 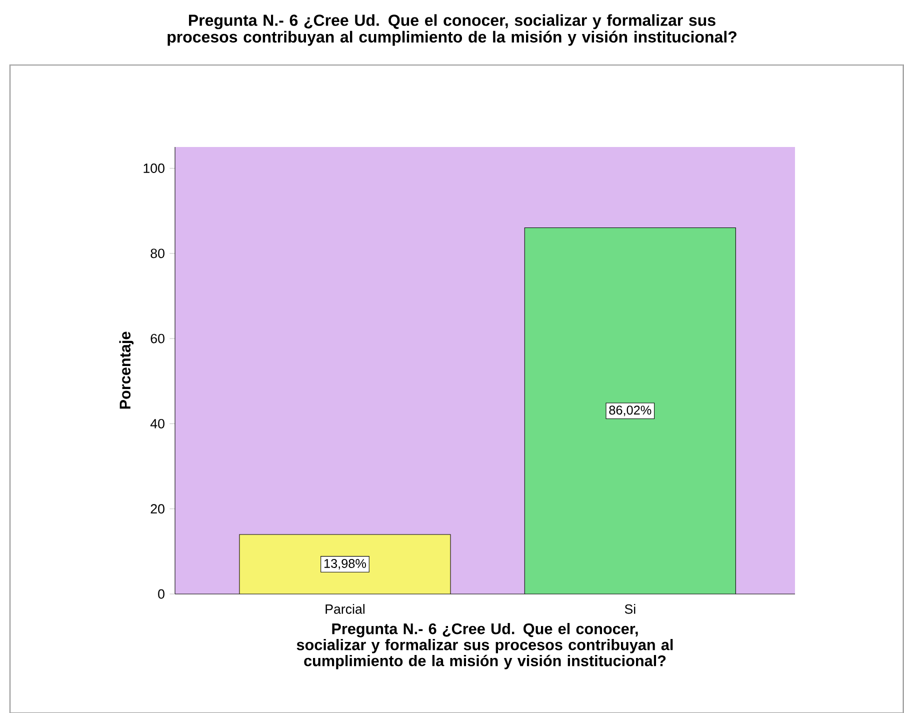 I want to click on y-tick-label: 40, so click(x=157, y=423).